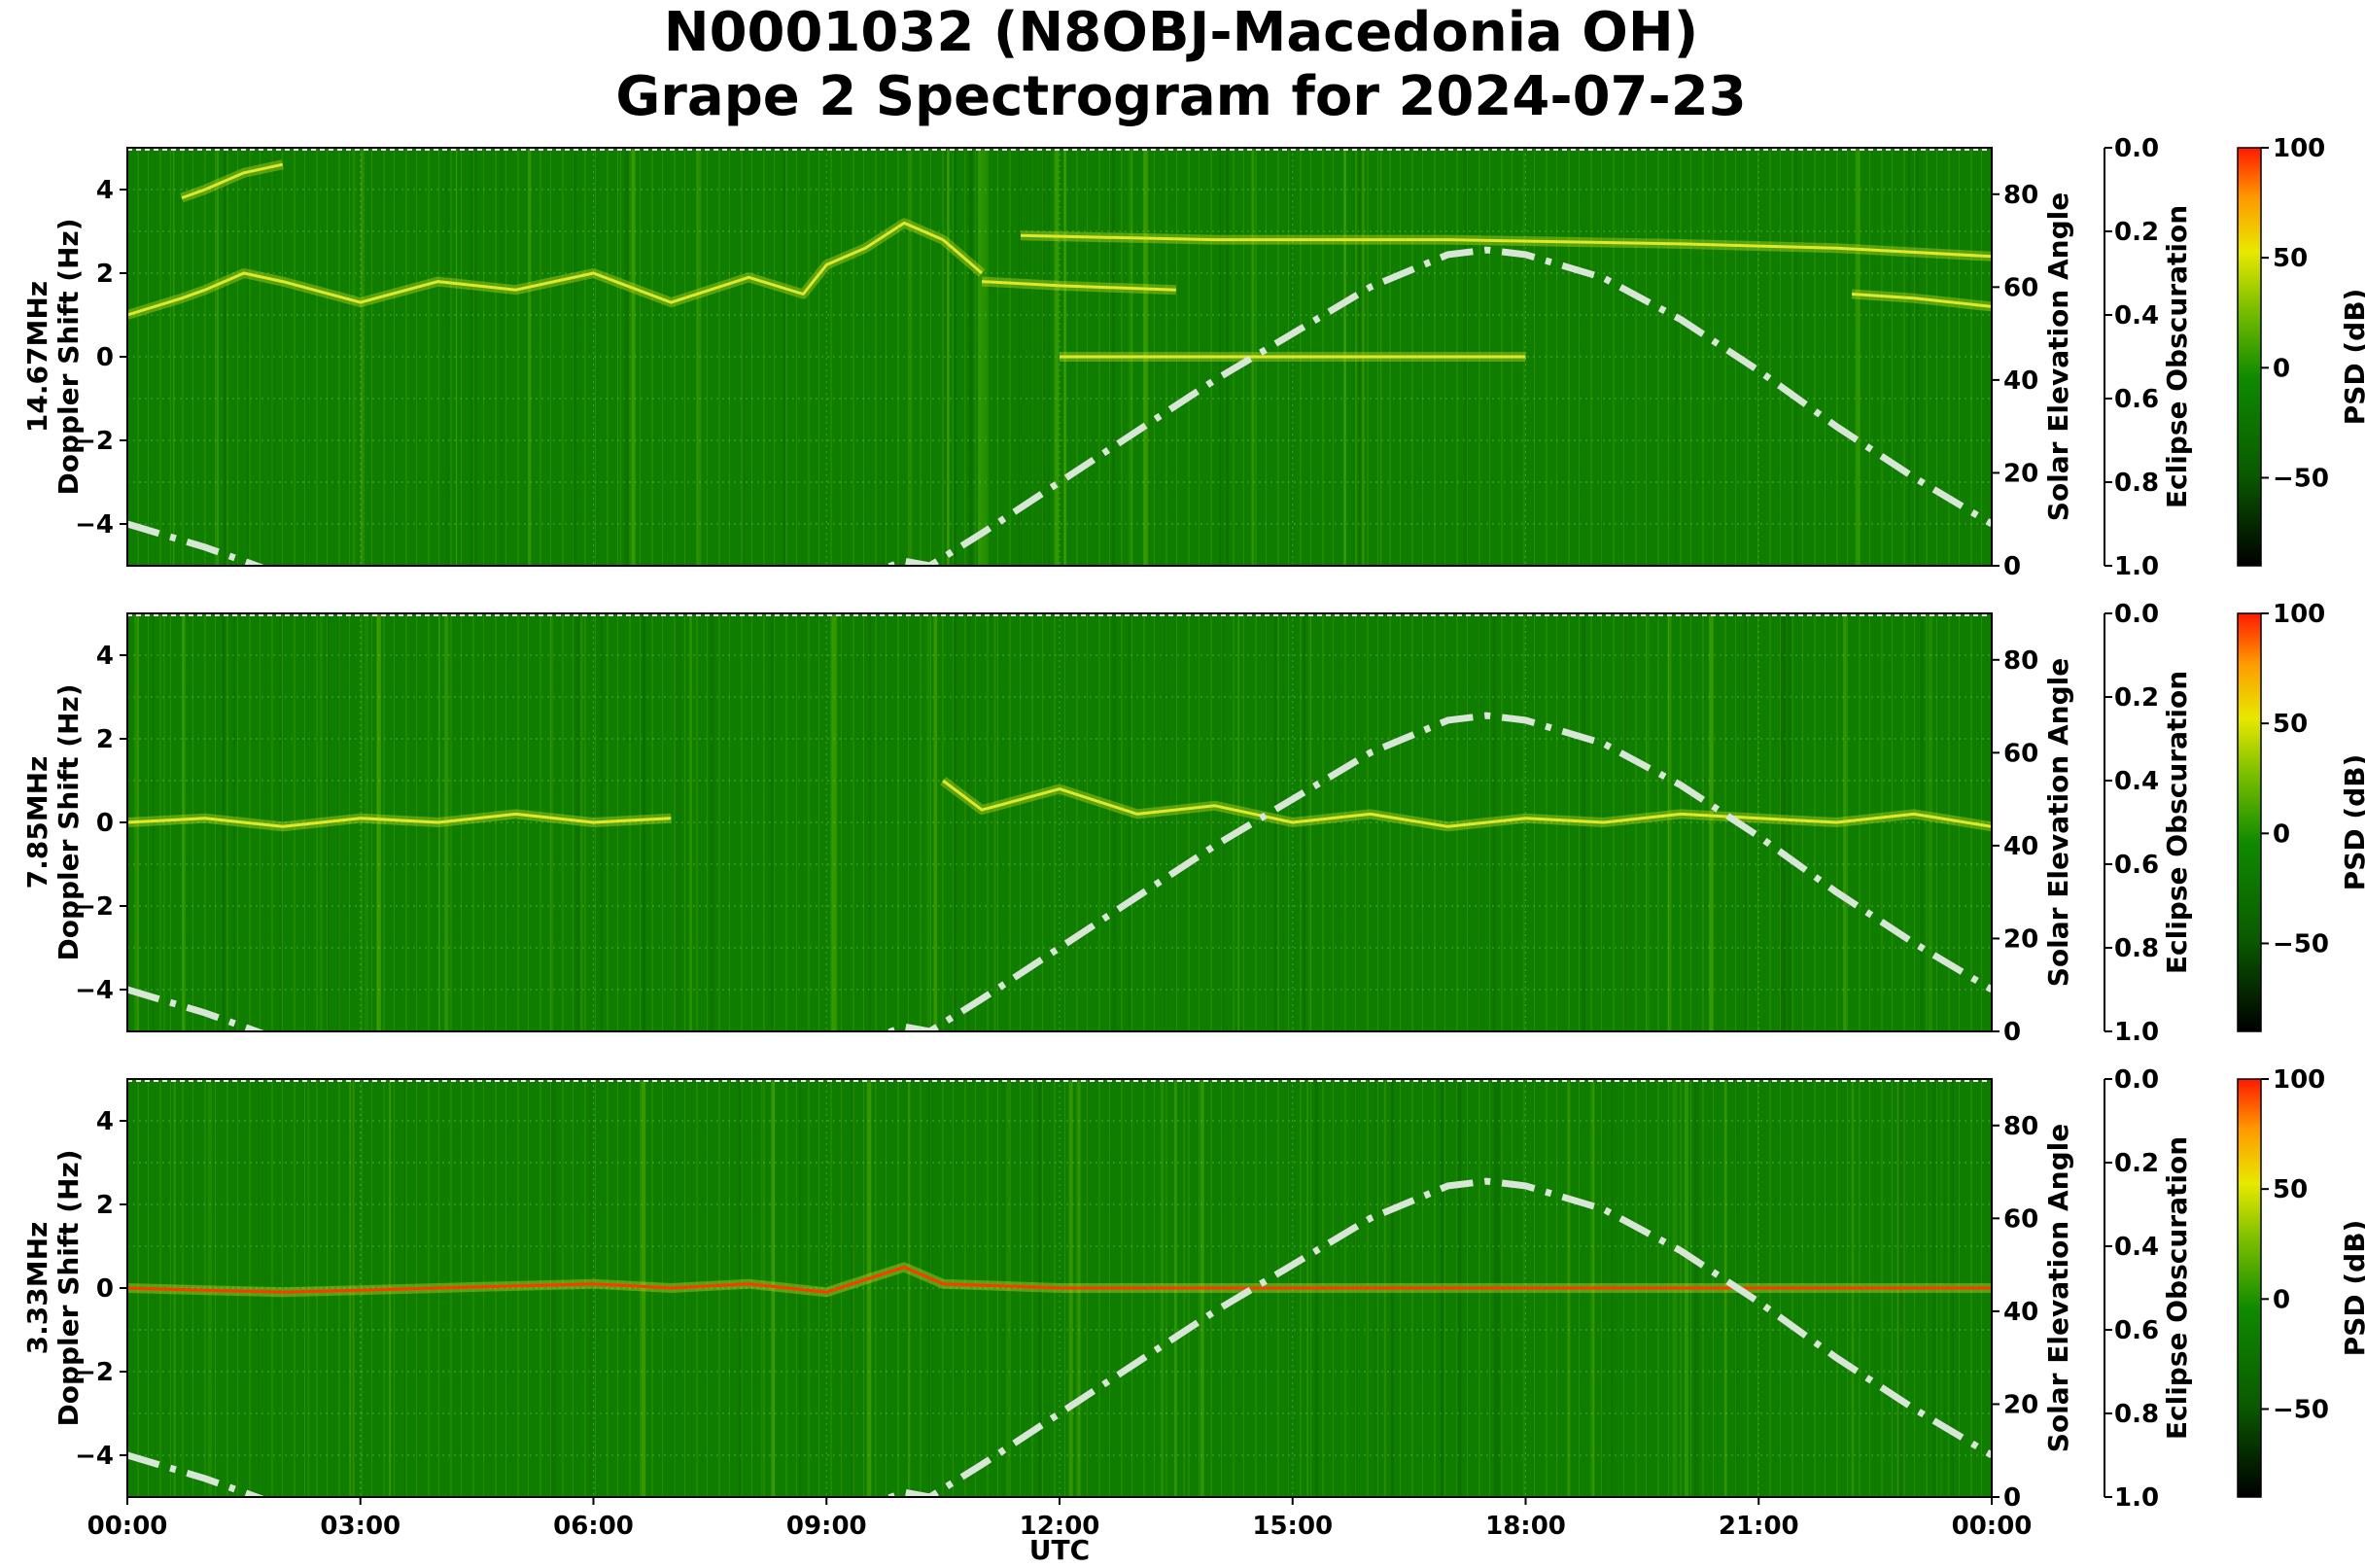 Image resolution: width=2365 pixels, height=1568 pixels. What do you see at coordinates (105, 274) in the screenshot?
I see `y-tick-label: 2` at bounding box center [105, 274].